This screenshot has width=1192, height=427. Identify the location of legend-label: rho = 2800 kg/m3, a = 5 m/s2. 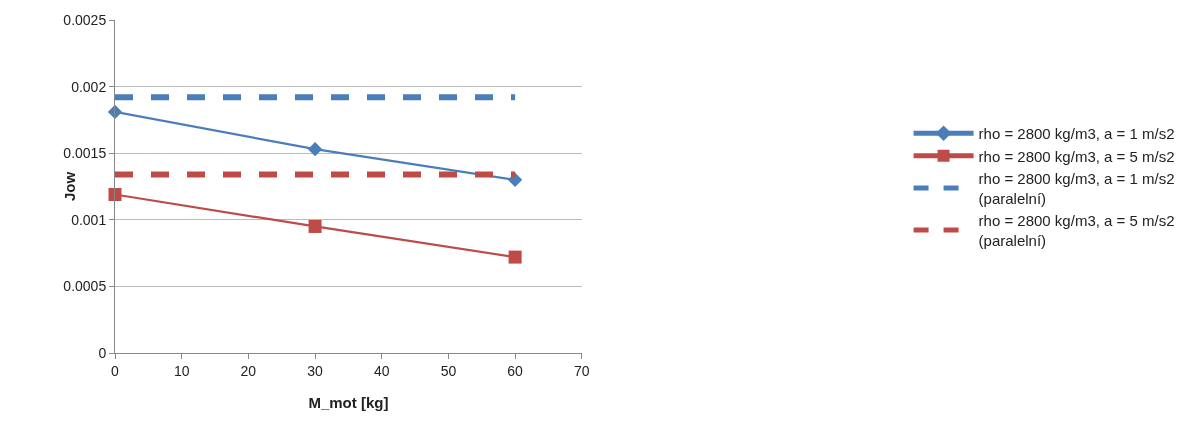
(1076, 156).